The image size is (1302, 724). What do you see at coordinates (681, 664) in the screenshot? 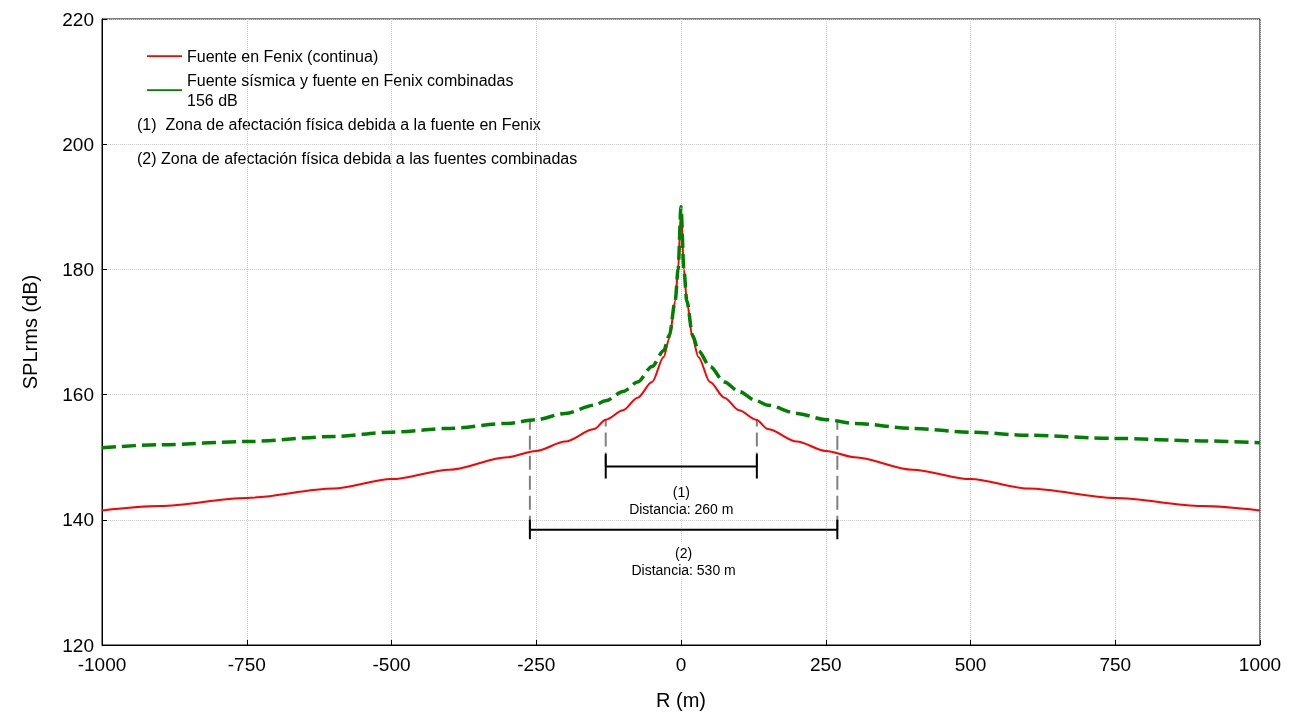
I see `x-tick-label: 0` at bounding box center [681, 664].